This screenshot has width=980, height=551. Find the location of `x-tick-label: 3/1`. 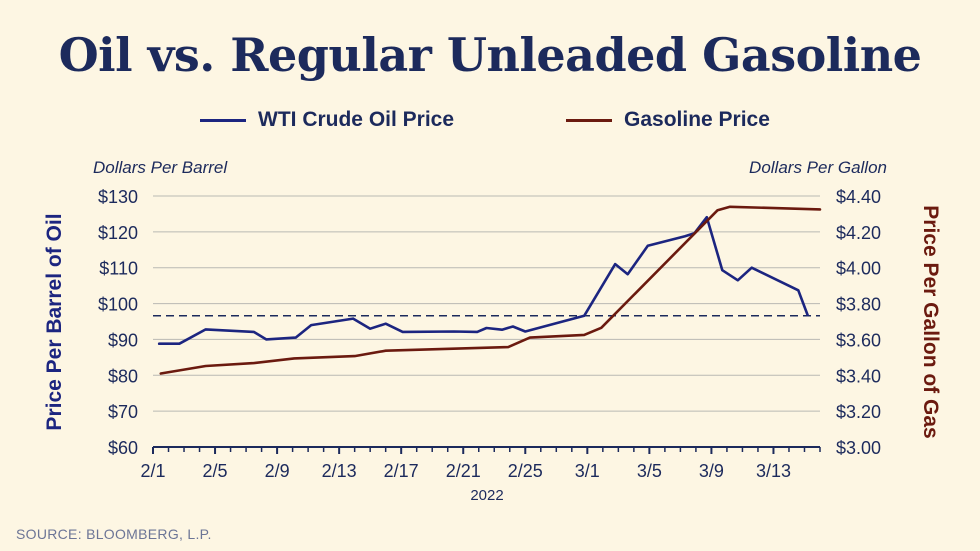

x-tick-label: 3/1 is located at coordinates (587, 471).